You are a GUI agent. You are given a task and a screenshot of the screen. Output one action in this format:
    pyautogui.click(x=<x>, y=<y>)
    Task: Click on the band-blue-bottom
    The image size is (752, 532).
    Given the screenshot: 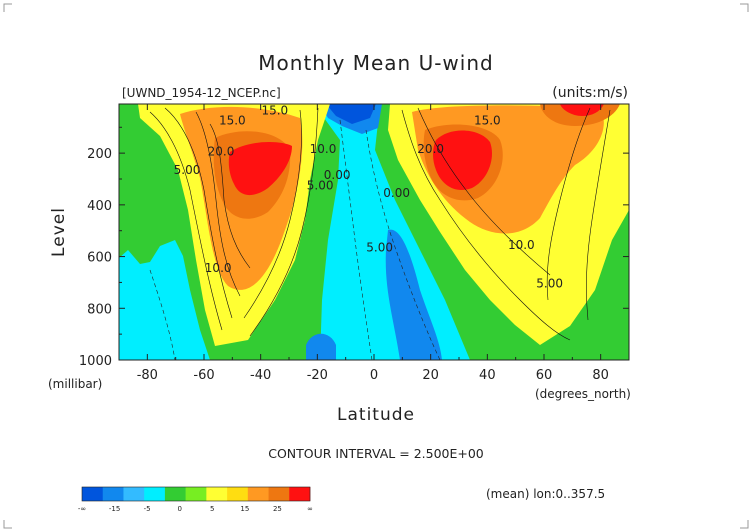 What is the action you would take?
    pyautogui.click(x=321, y=346)
    